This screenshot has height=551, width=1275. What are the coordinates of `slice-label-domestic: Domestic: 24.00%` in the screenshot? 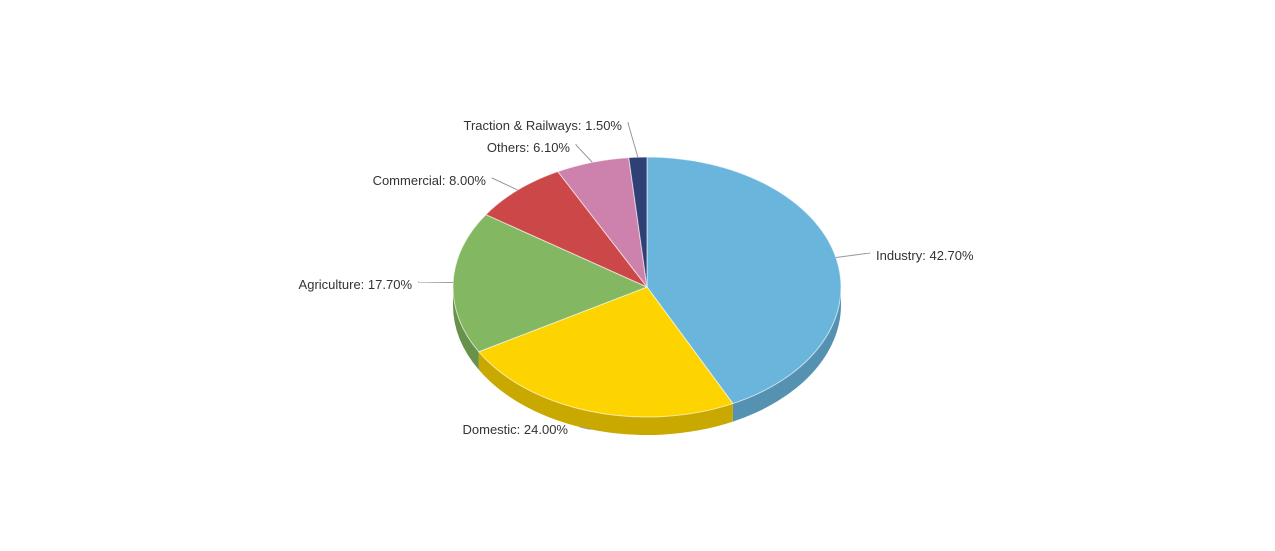 It's located at (516, 429).